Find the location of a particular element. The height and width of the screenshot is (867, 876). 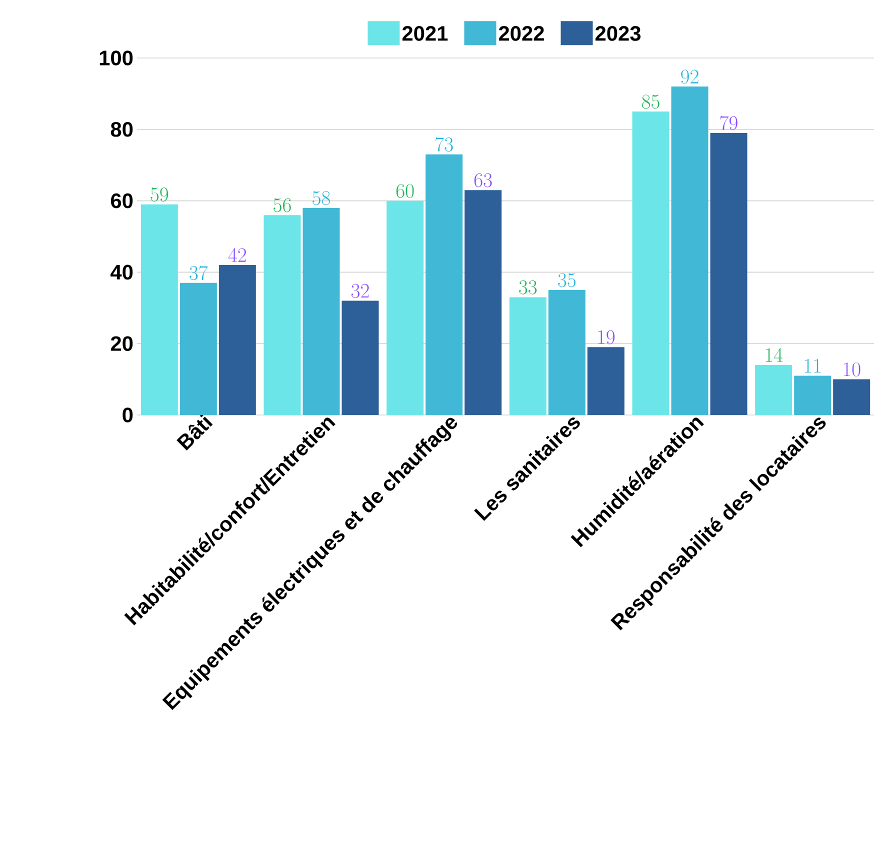

data-label: 73 is located at coordinates (444, 144).